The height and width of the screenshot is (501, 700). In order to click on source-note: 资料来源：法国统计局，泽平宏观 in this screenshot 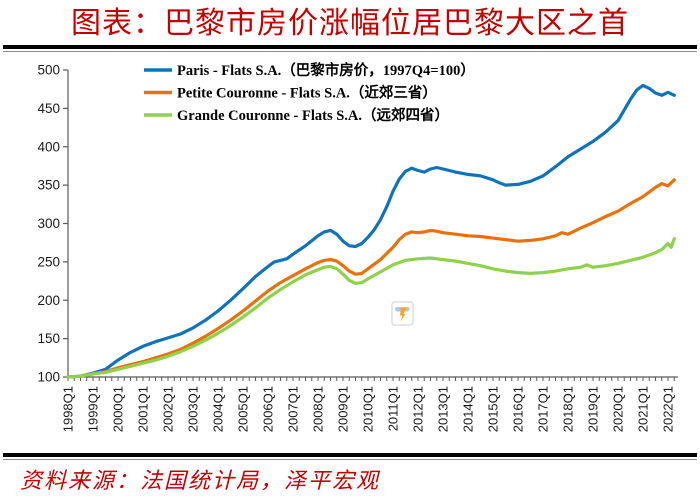, I will do `click(200, 480)`.